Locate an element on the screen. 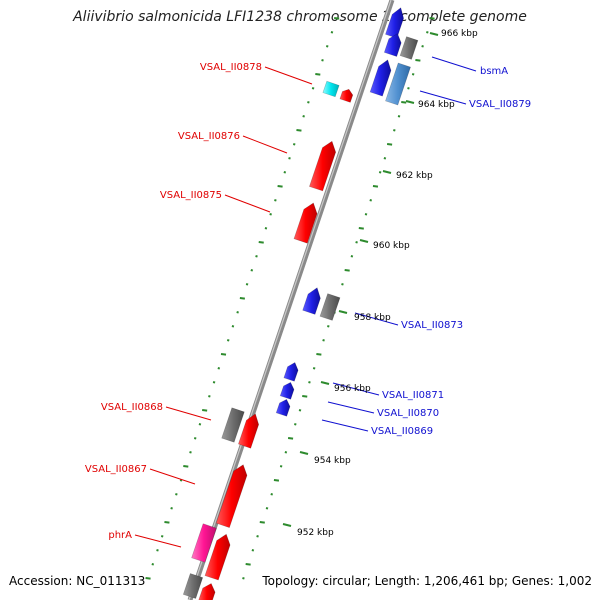  kbp-tick-label: 952 kbp is located at coordinates (315, 533).